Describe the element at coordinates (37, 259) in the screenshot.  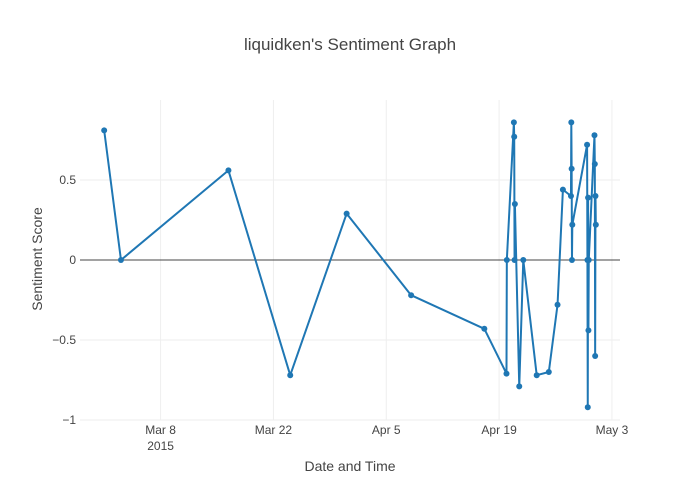
I see `y-axis-title: Sentiment Score` at that location.